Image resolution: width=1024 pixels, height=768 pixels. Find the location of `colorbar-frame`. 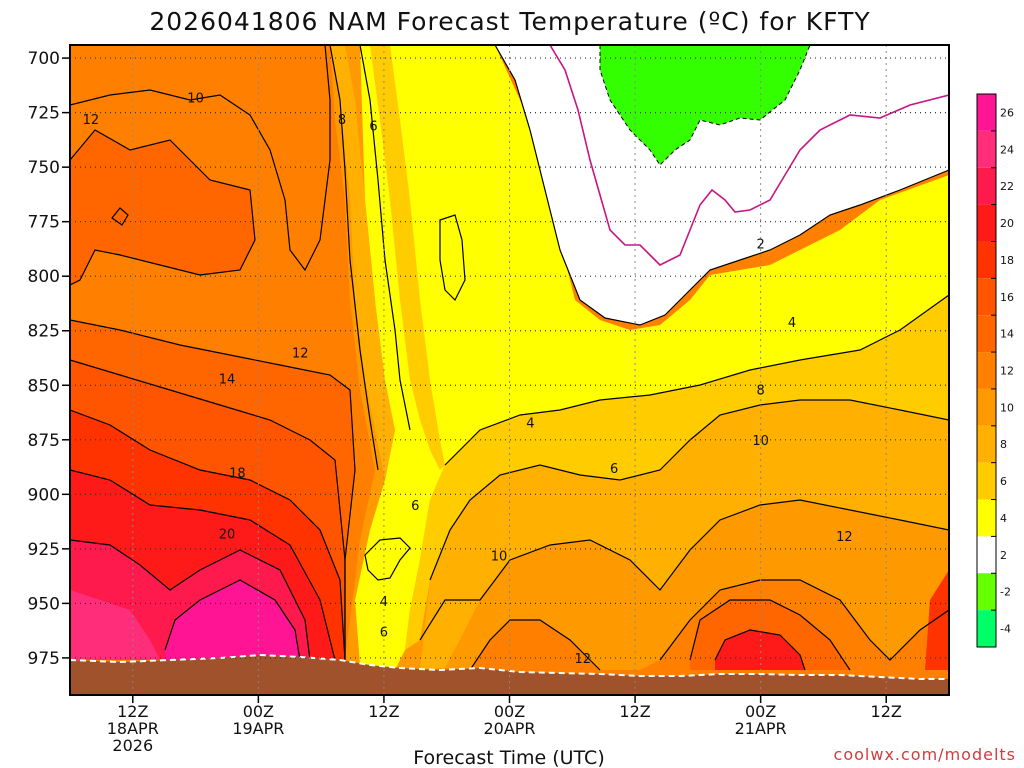

colorbar-frame is located at coordinates (986, 370).